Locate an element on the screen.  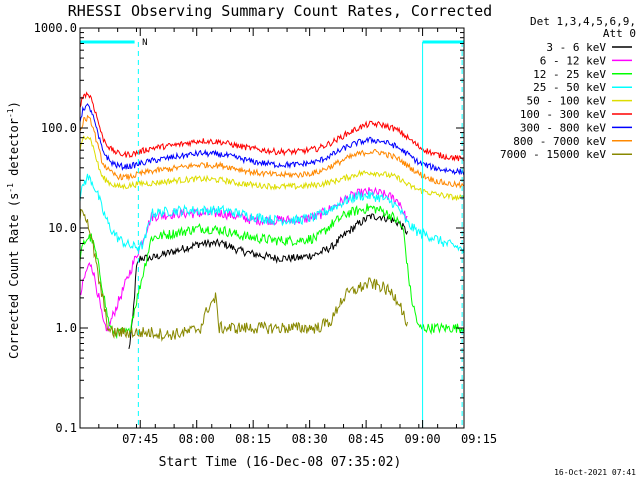
legend-label: 3 - 6 keV is located at coordinates (576, 47).